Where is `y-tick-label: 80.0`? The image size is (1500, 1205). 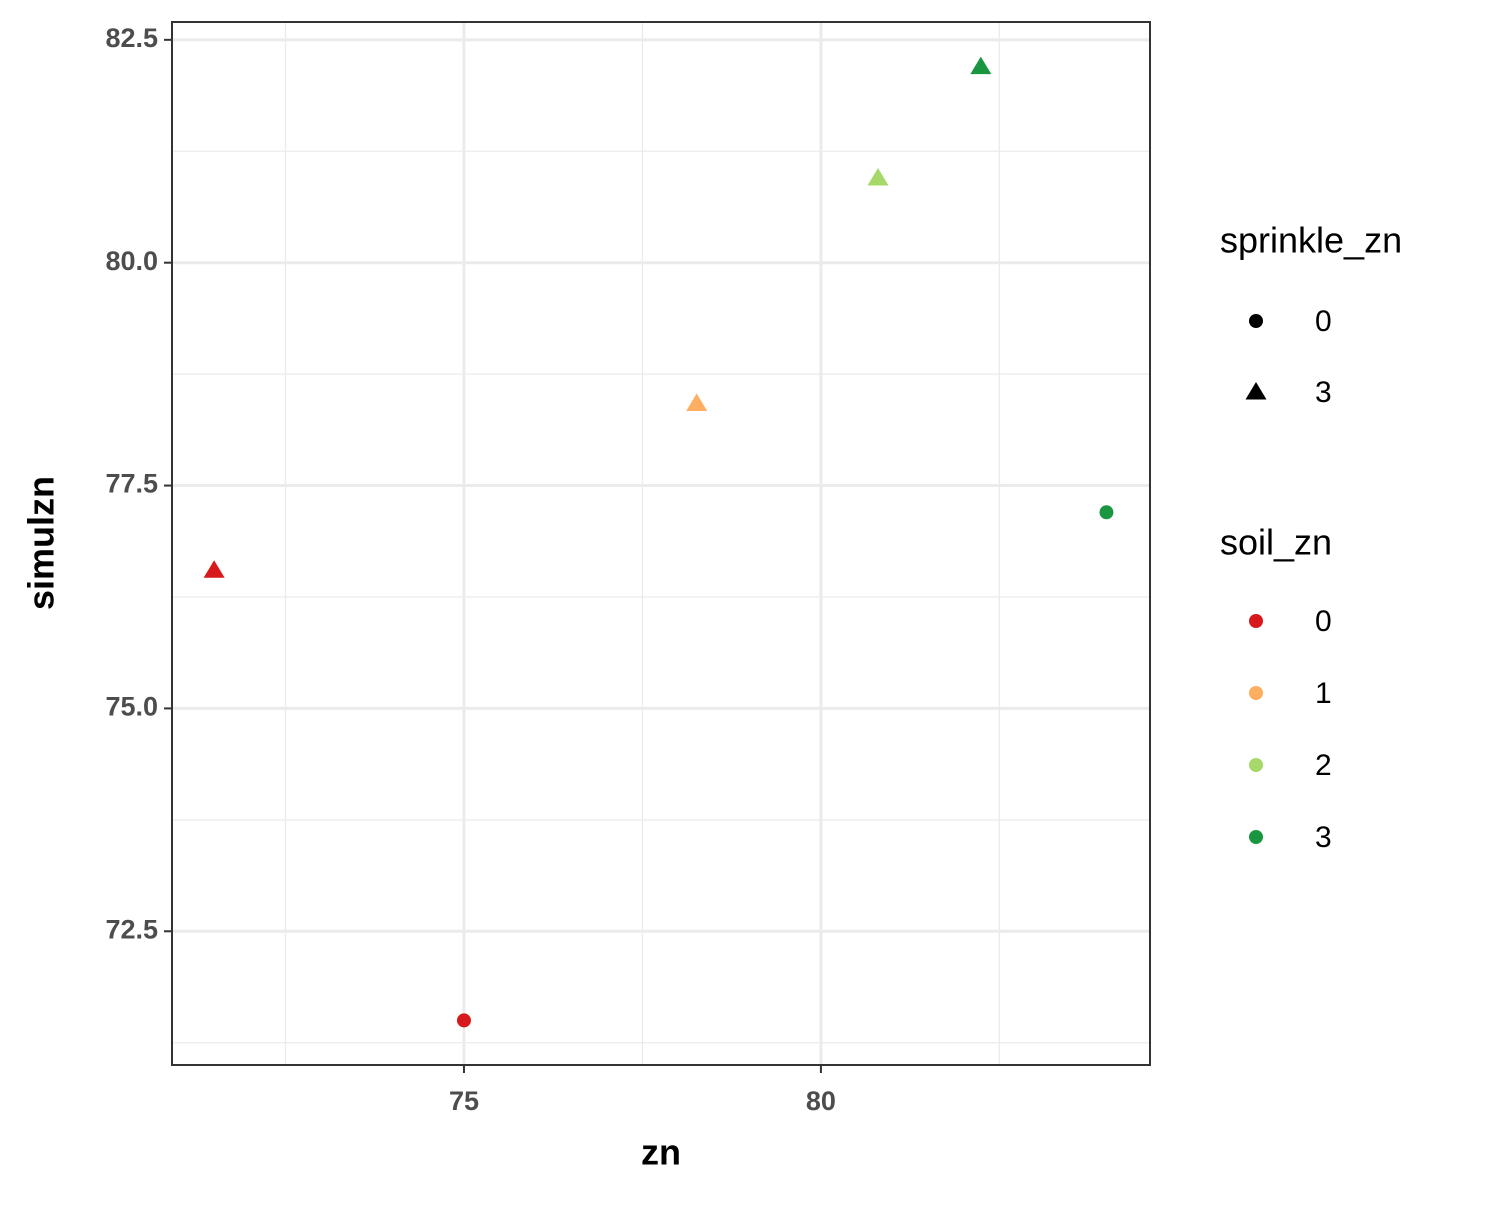 y-tick-label: 80.0 is located at coordinates (131, 261).